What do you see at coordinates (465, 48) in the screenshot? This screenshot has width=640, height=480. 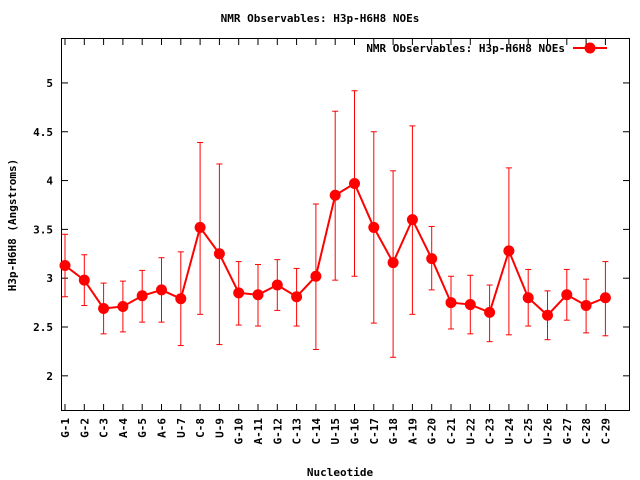 I see `legend-label: NMR Observables: H3p-H6H8 NOEs` at bounding box center [465, 48].